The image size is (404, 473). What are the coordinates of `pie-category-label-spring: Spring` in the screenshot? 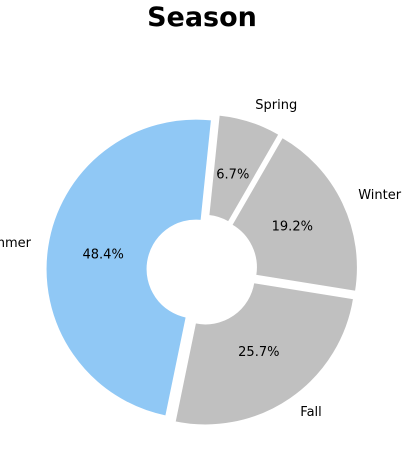 It's located at (276, 105).